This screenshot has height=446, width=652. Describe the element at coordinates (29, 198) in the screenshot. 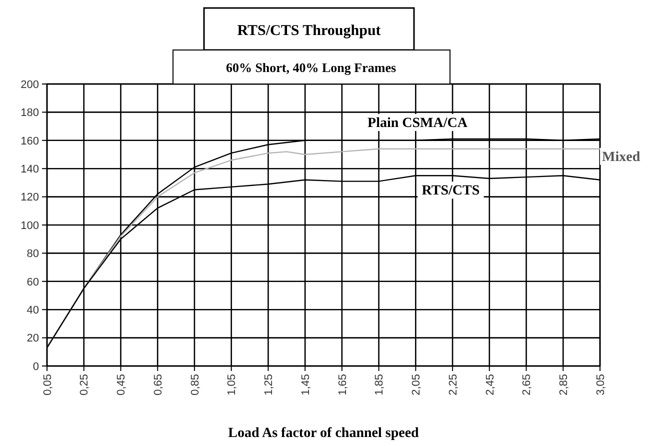

I see `y-tick-label: 120` at that location.